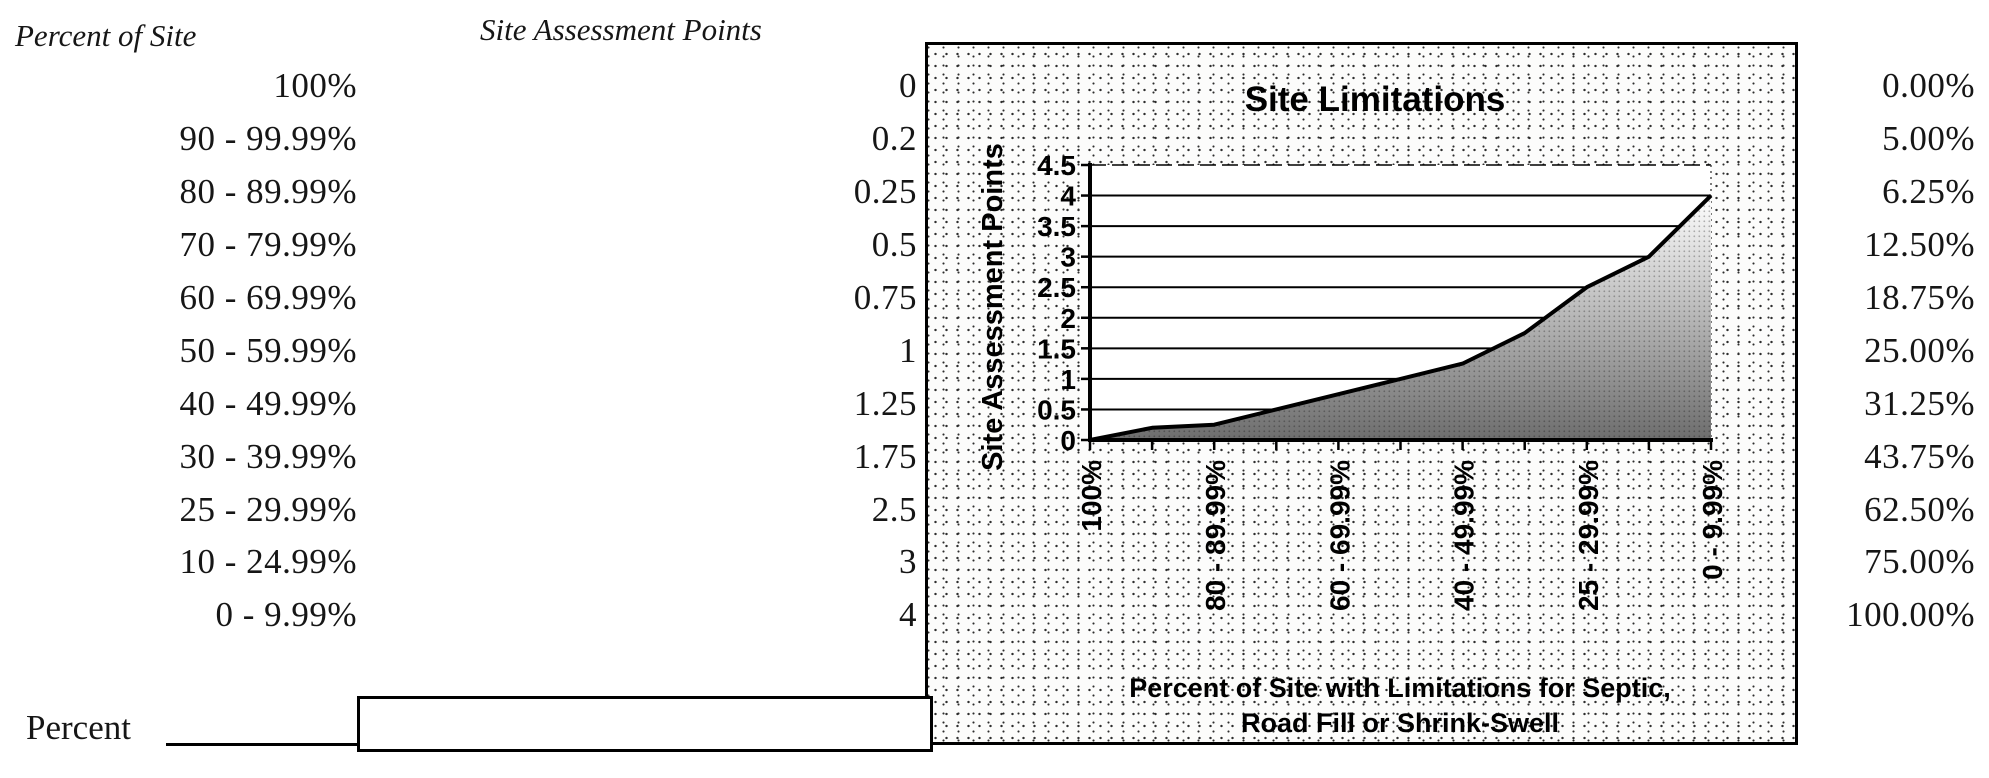 The image size is (1989, 778). Describe the element at coordinates (1919, 351) in the screenshot. I see `computed-percent-cell: 25.00%` at that location.